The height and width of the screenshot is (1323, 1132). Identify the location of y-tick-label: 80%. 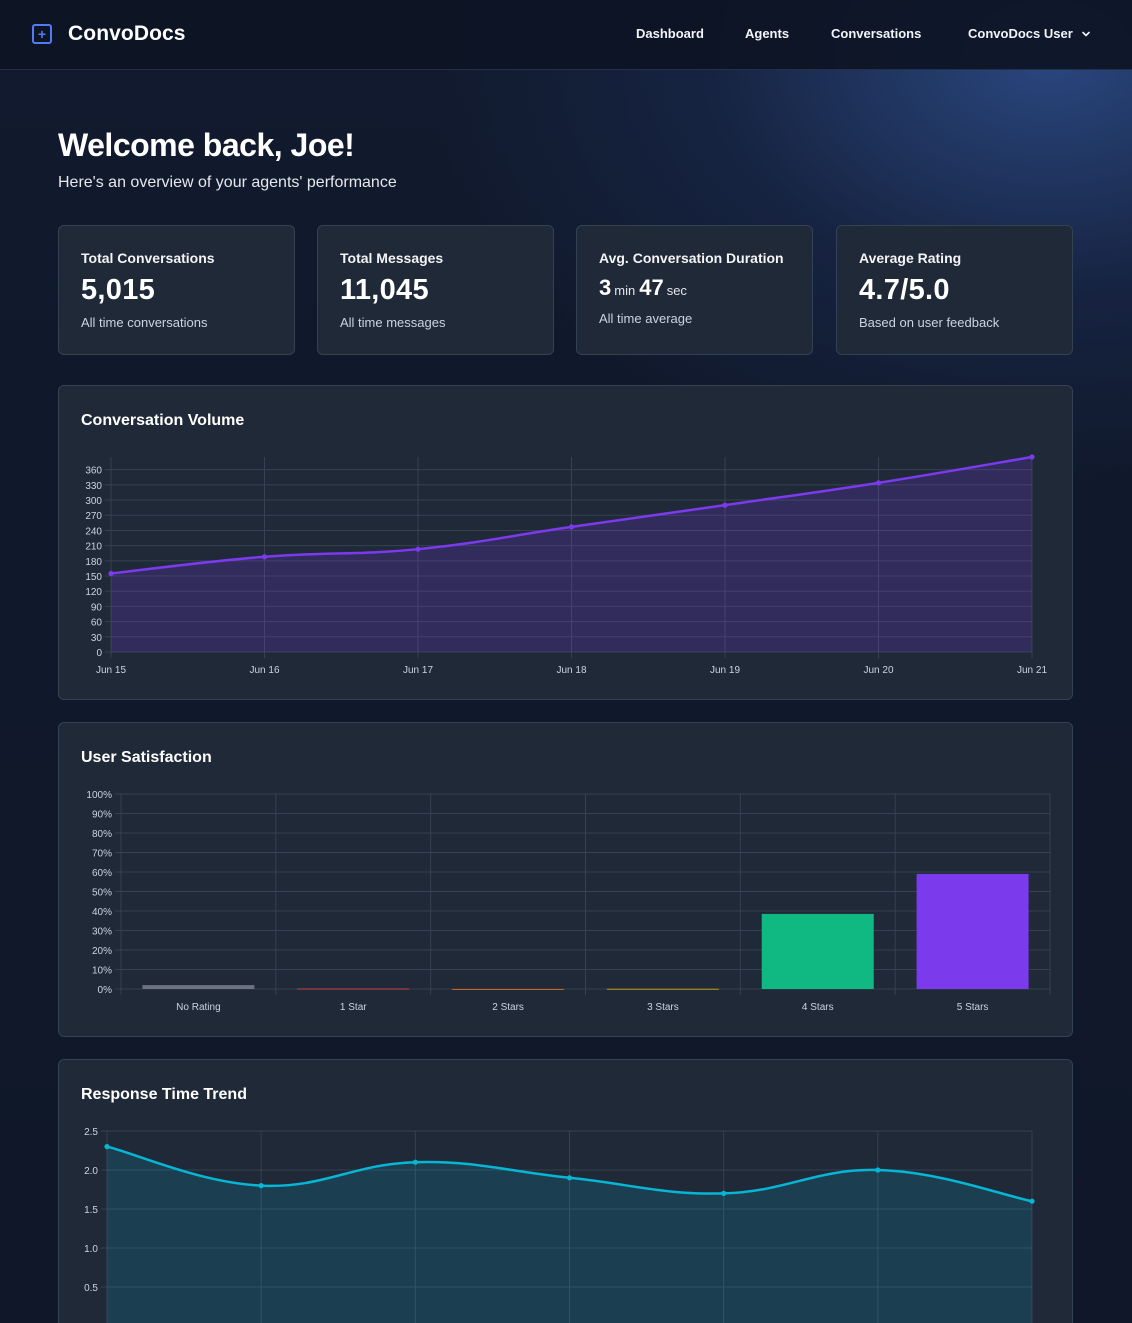
(102, 834).